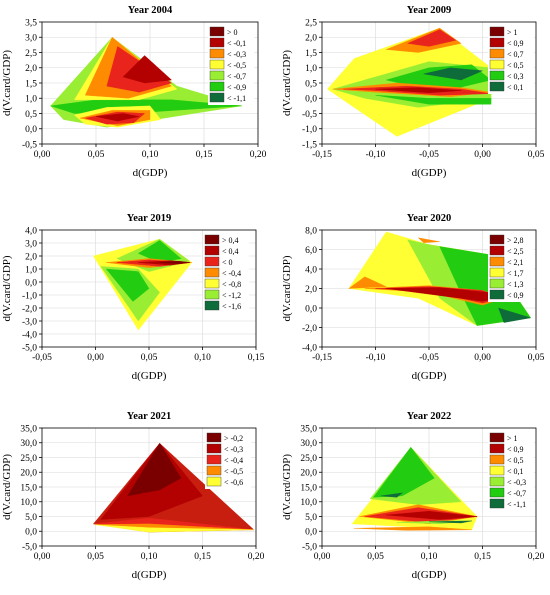  Describe the element at coordinates (515, 240) in the screenshot. I see `legend-label: > 2,8` at that location.